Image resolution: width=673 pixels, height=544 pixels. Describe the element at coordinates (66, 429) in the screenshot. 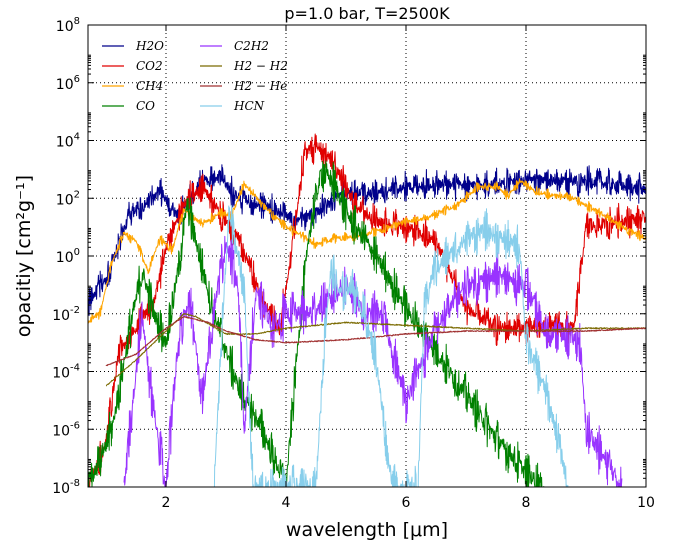

I see `y-tick-label: 10⁻⁶` at that location.